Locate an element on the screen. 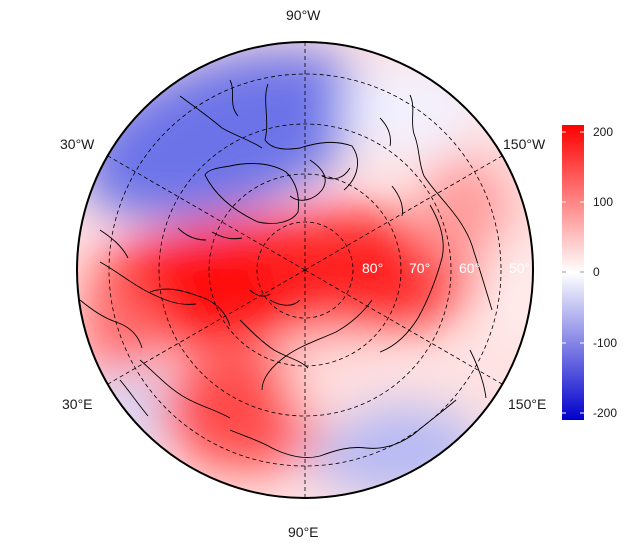 Image resolution: width=625 pixels, height=552 pixels. colorbar-tick-neg200: -200 is located at coordinates (605, 413).